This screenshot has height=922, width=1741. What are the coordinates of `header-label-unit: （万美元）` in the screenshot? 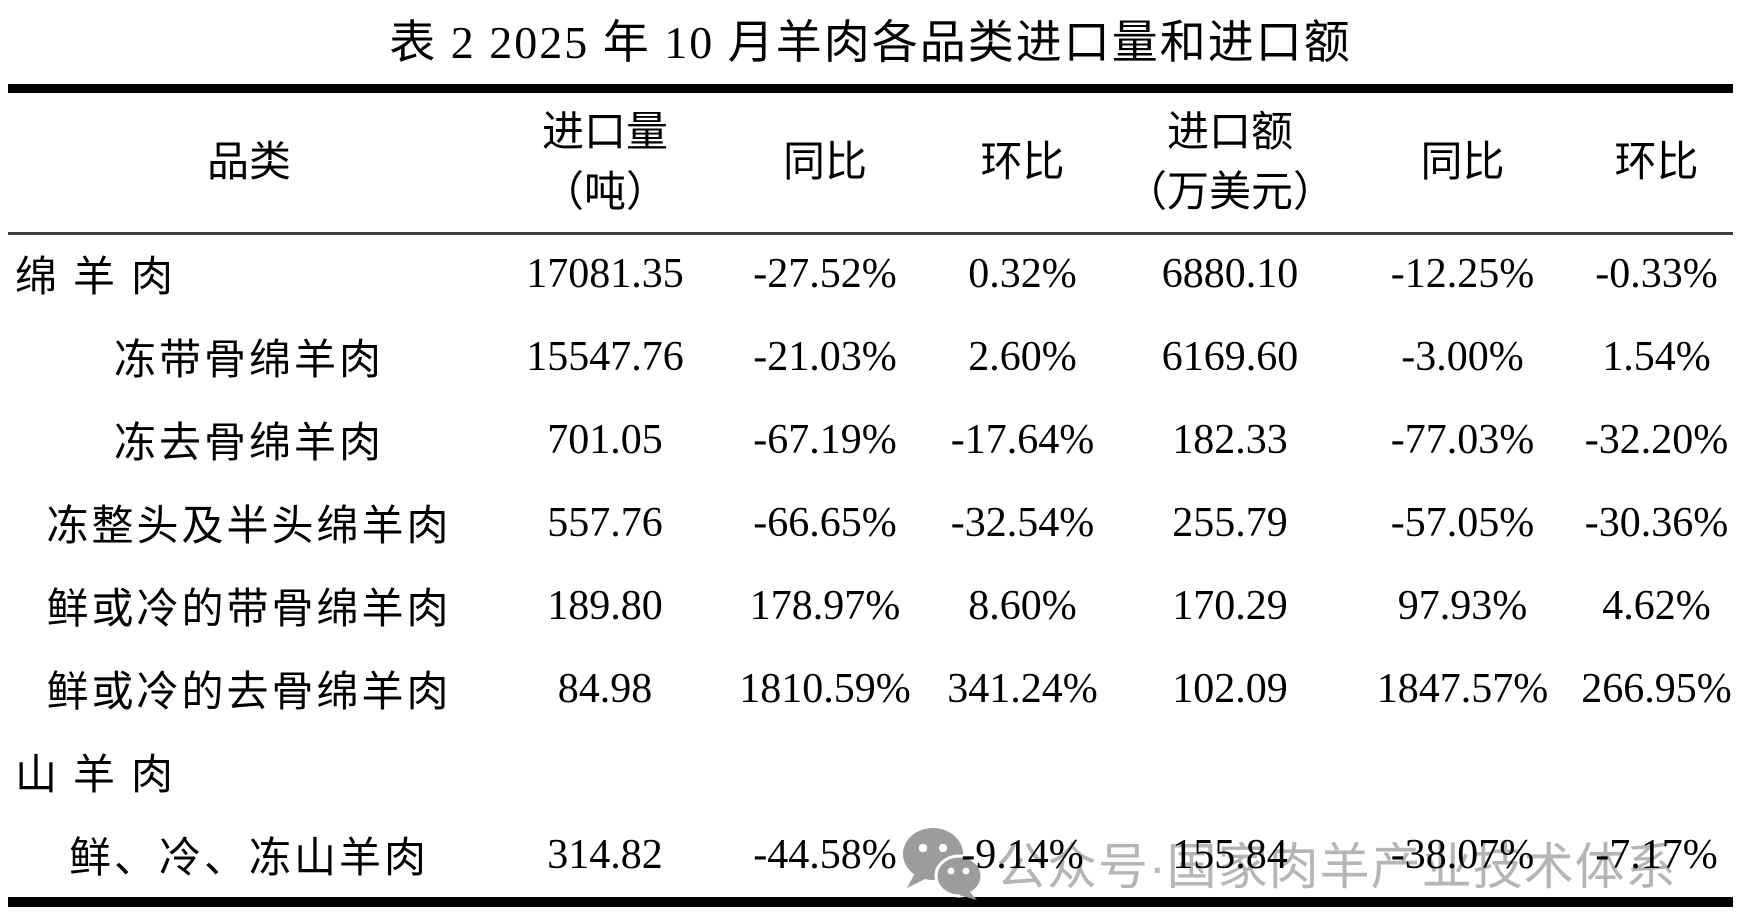 It's located at (1229, 192).